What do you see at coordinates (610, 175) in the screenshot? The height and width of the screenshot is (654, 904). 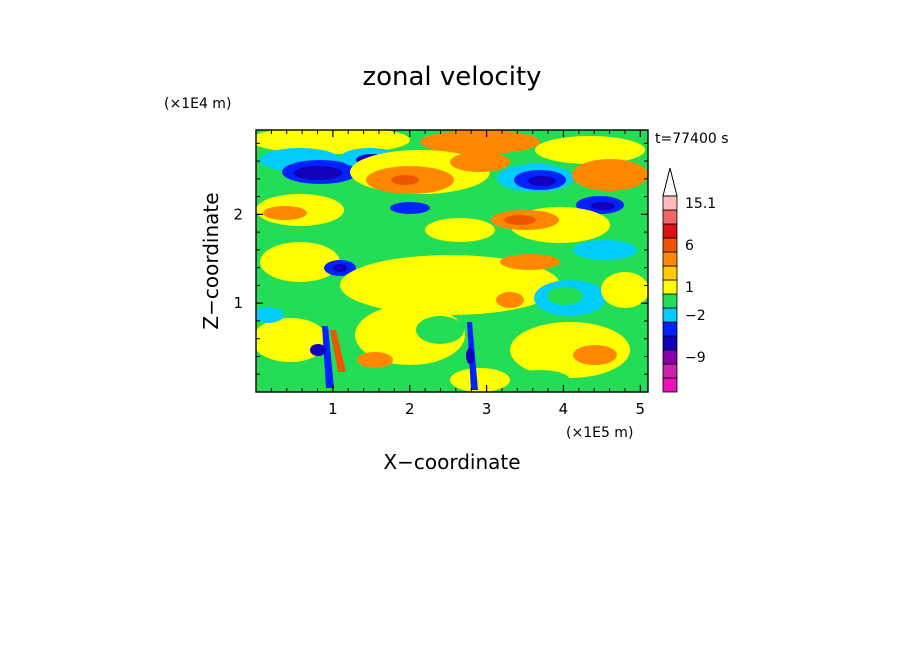 I see `band-orange-right` at bounding box center [610, 175].